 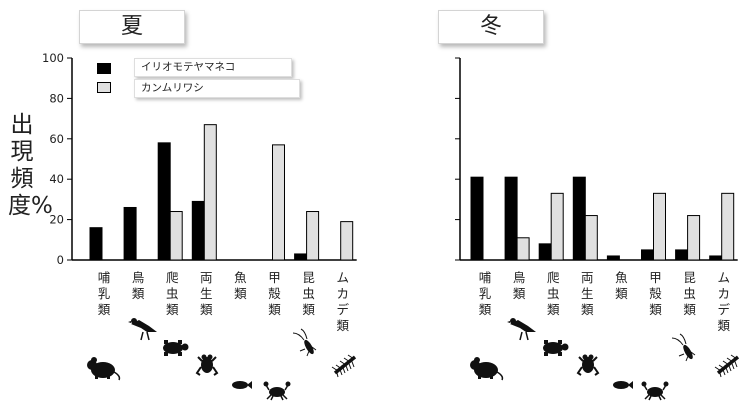 What do you see at coordinates (56, 220) in the screenshot?
I see `y-tick-label: 20` at bounding box center [56, 220].